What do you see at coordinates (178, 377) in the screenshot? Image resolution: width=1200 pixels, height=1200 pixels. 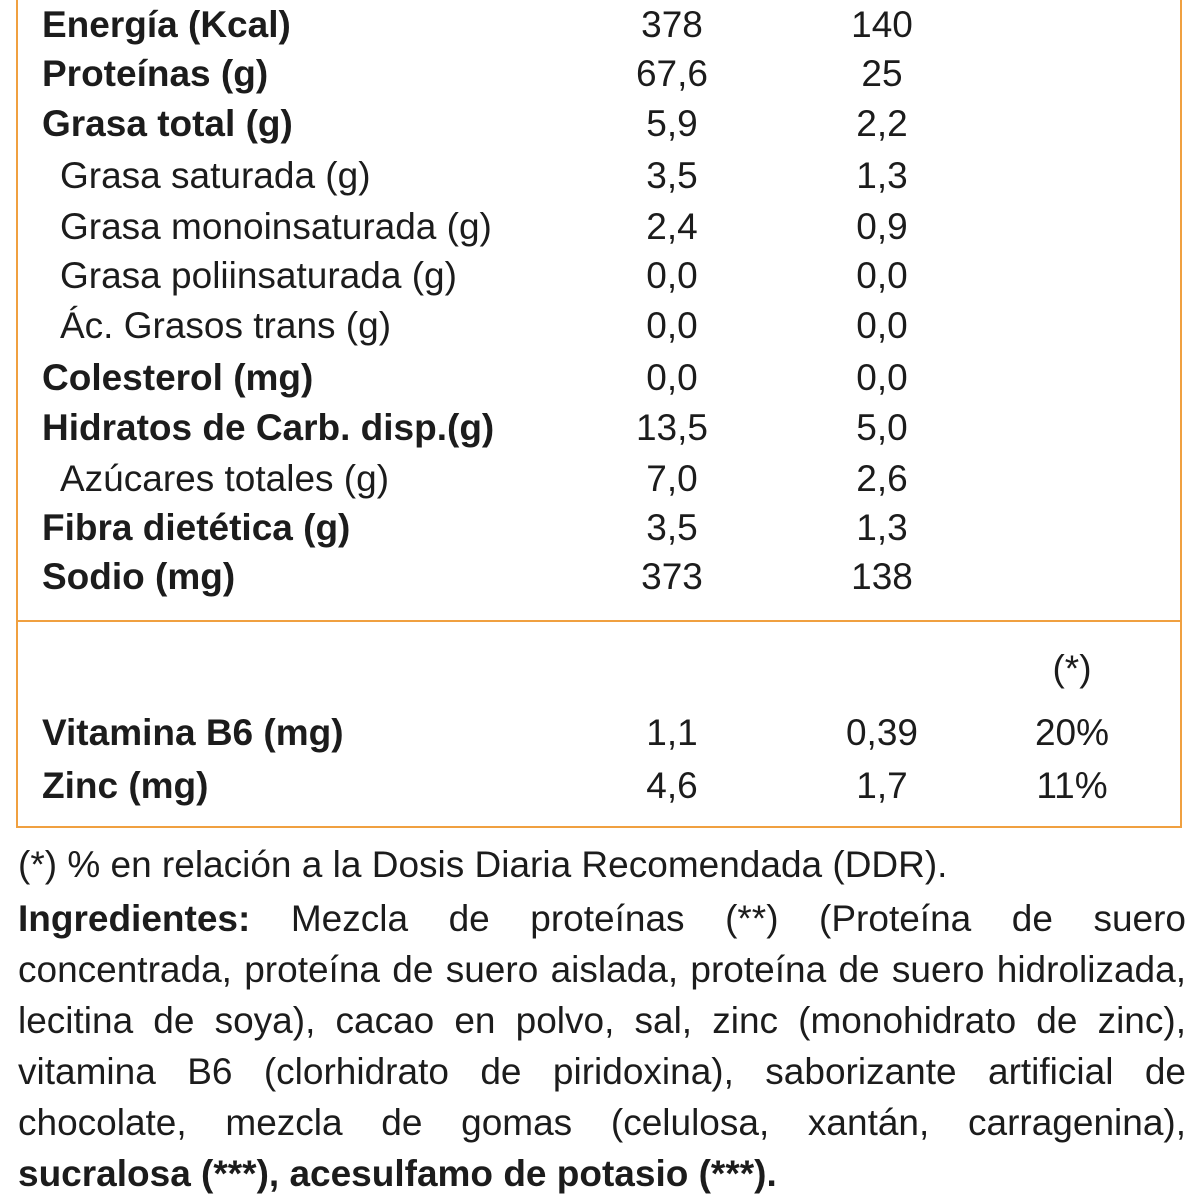 I see `nutrient-label: Colesterol (mg)` at bounding box center [178, 377].